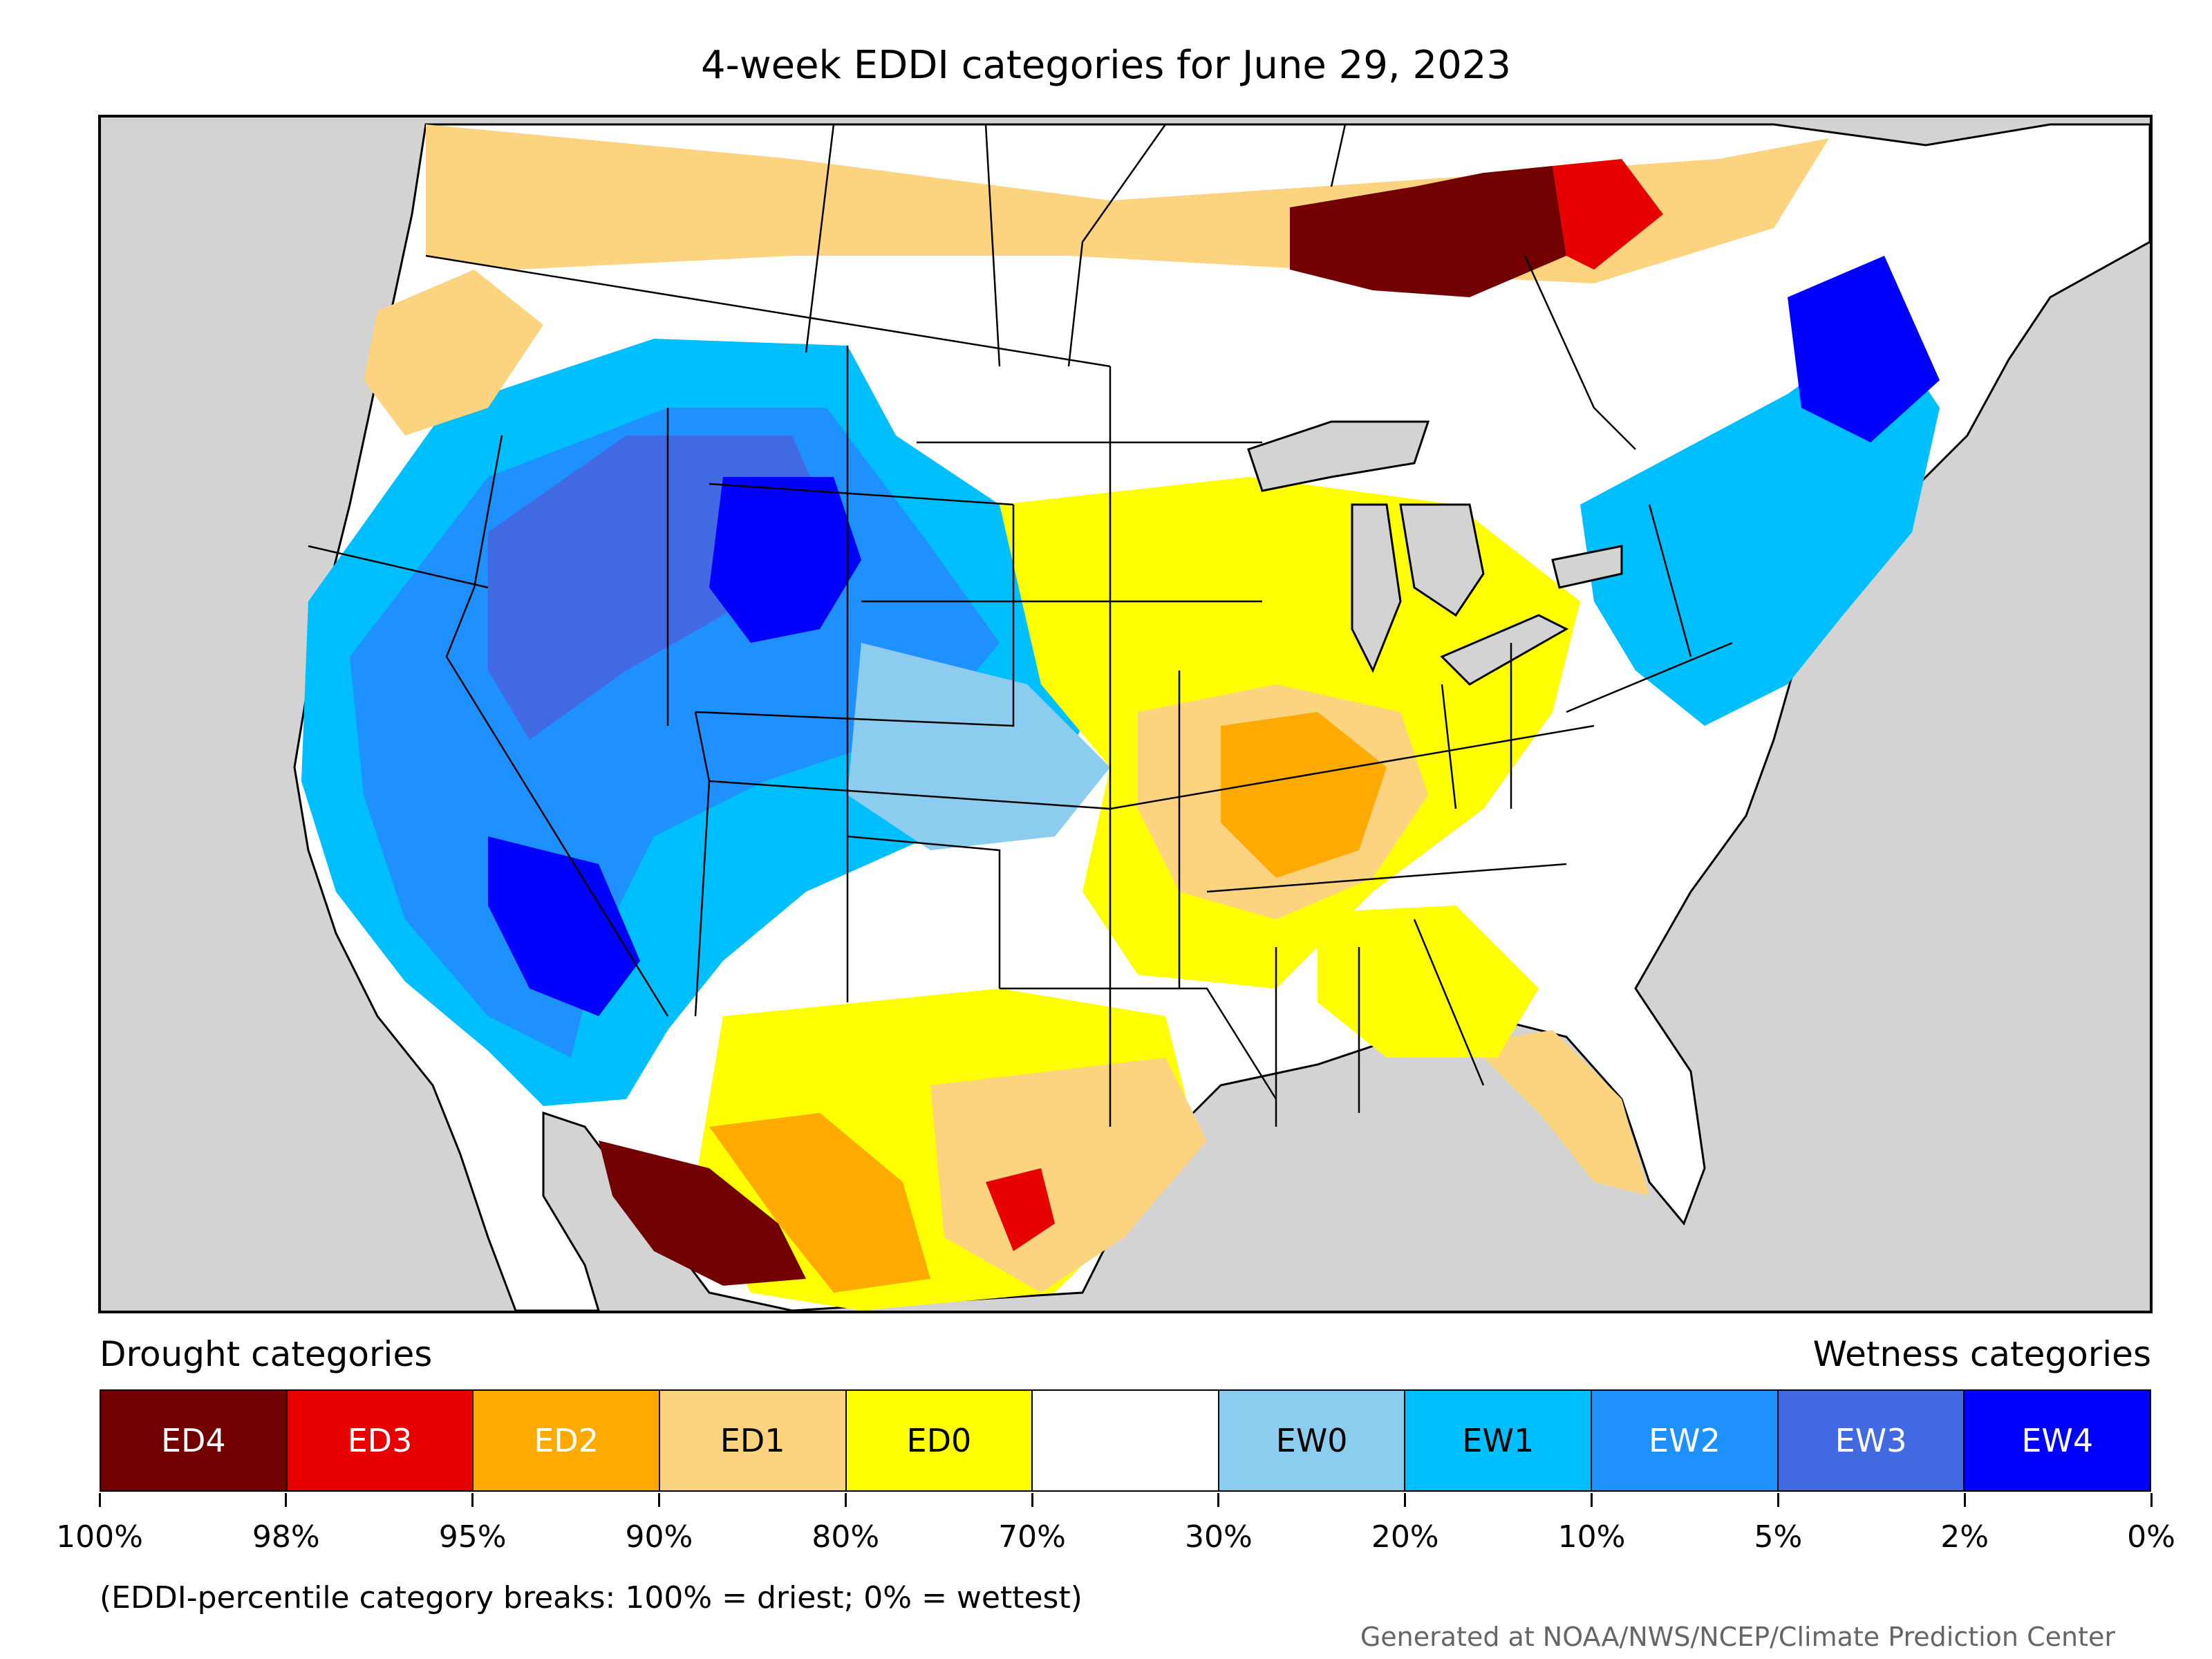 The width and height of the screenshot is (2212, 1659). I want to click on colorbar-cell-ew2: EW2, so click(1685, 1441).